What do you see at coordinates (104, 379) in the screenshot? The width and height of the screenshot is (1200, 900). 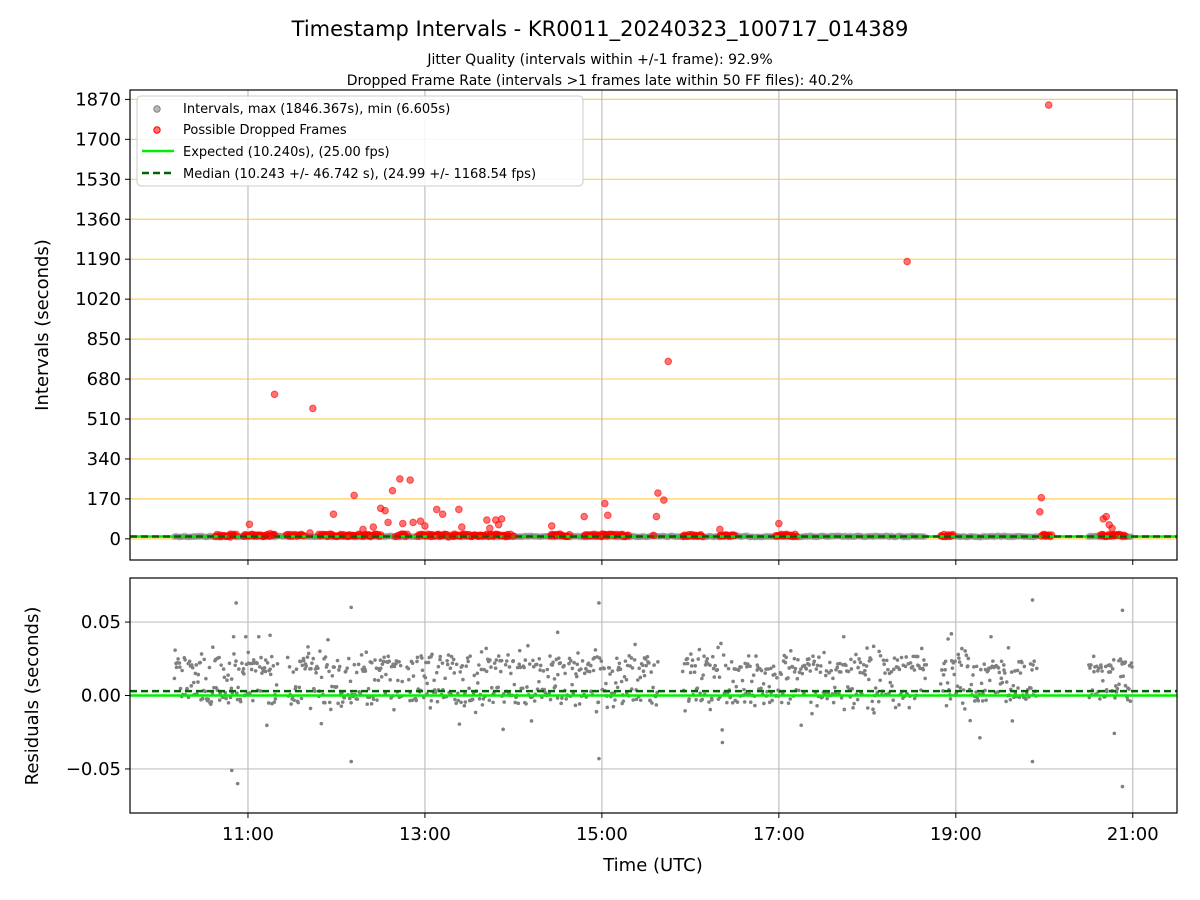 I see `y-tick-label: 680` at bounding box center [104, 379].